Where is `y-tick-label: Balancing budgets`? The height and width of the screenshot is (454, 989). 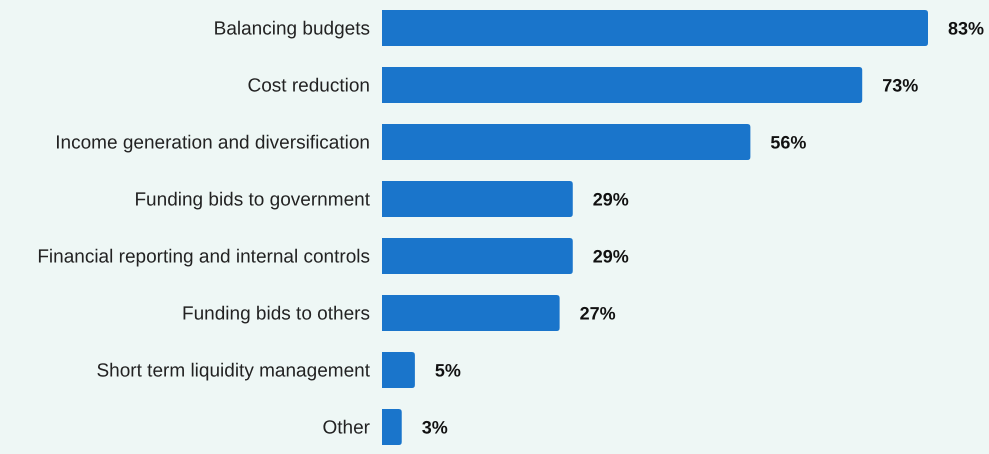 y-tick-label: Balancing budgets is located at coordinates (292, 29).